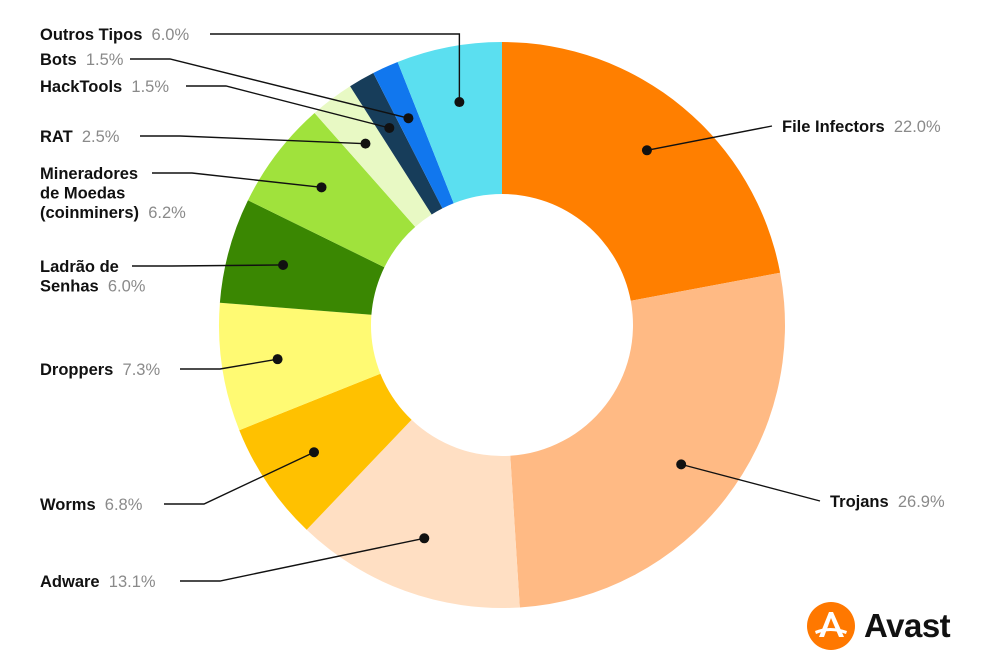 The image size is (1000, 671). What do you see at coordinates (96, 137) in the screenshot?
I see `label-value-rat: 2.5%` at bounding box center [96, 137].